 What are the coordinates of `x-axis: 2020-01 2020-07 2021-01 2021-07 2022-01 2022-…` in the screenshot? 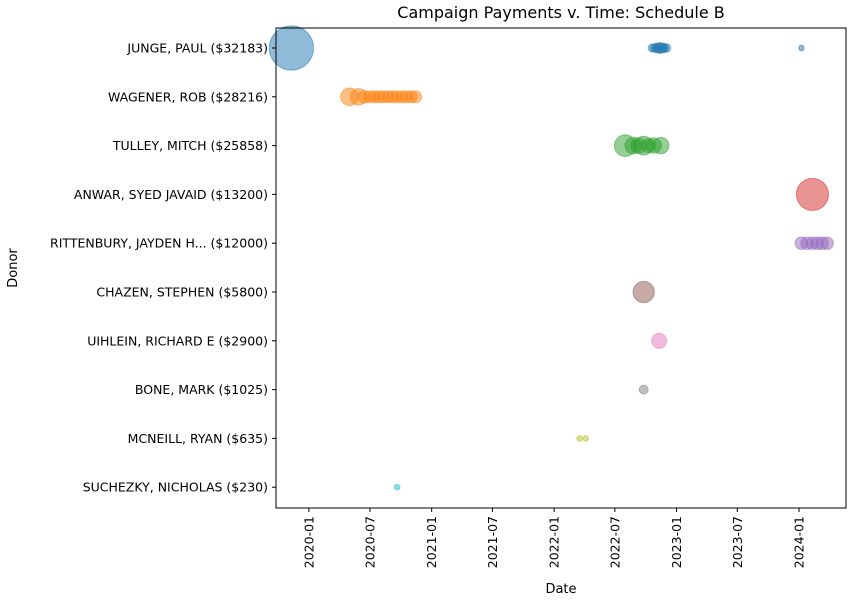 It's located at (554, 538).